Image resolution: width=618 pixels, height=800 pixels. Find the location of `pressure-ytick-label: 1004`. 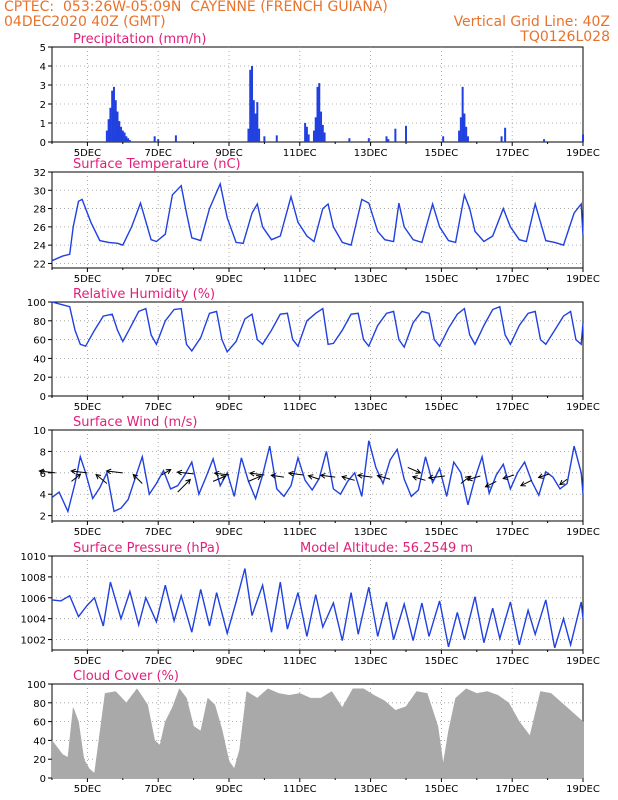

pressure-ytick-label: 1004 is located at coordinates (33, 620).